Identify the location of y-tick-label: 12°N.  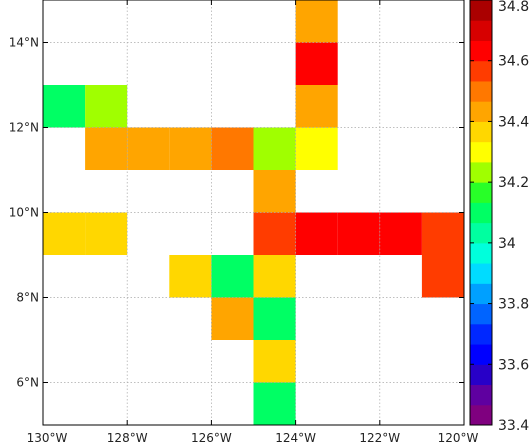
(24, 128).